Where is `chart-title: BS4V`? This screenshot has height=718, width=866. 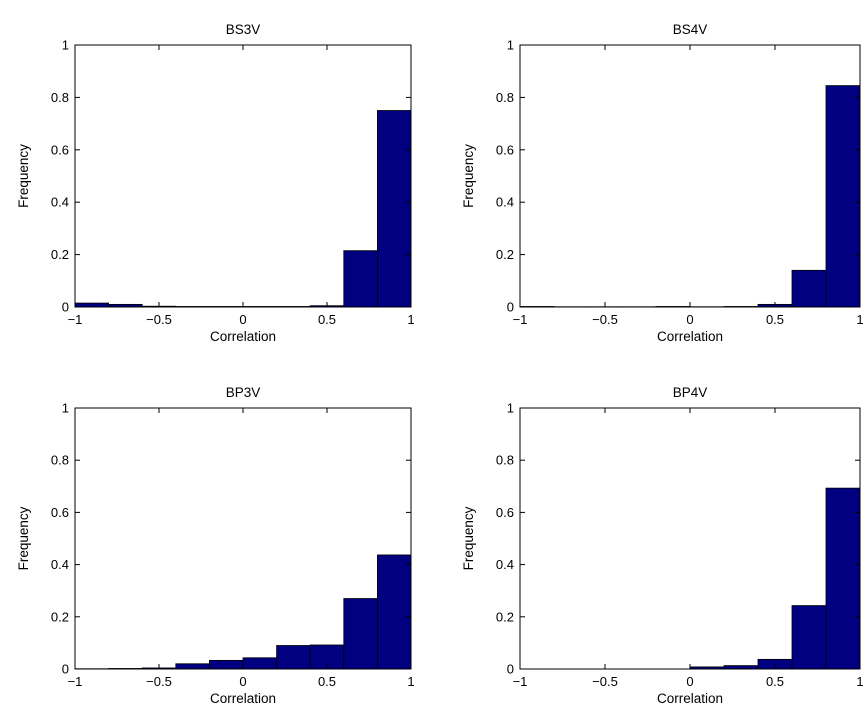 chart-title: BS4V is located at coordinates (690, 29).